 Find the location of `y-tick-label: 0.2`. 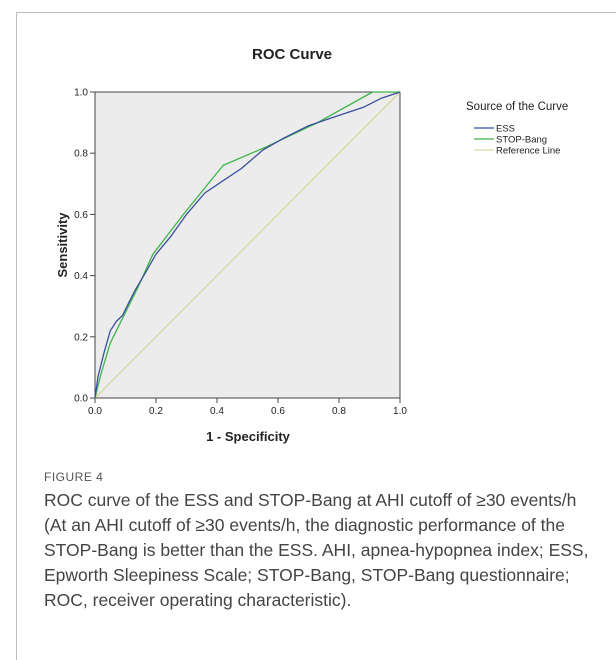

y-tick-label: 0.2 is located at coordinates (81, 337).